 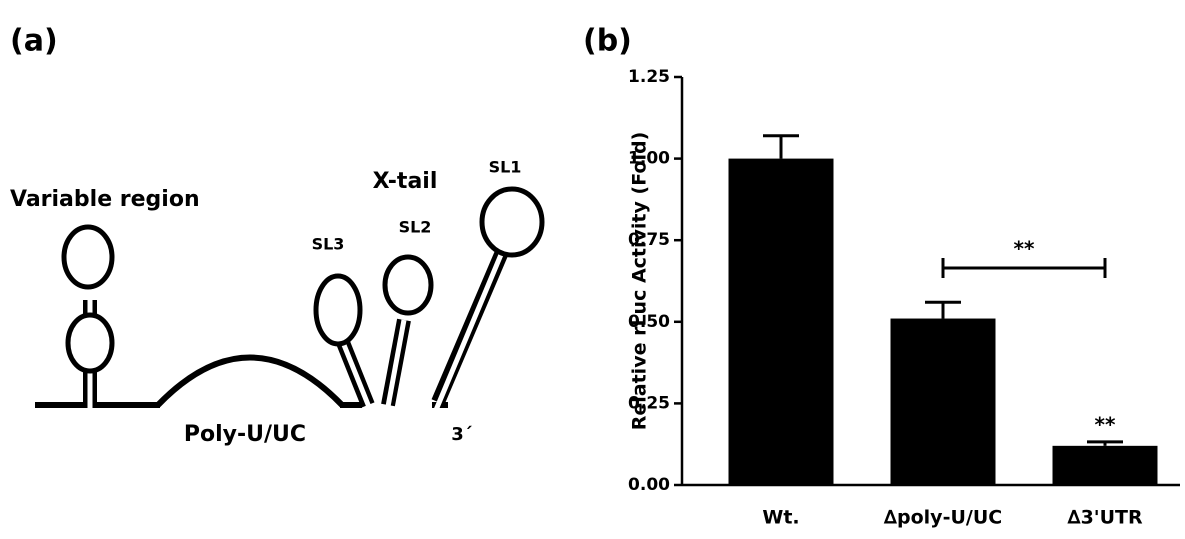 I want to click on diagram-label: 3´, so click(x=462, y=434).